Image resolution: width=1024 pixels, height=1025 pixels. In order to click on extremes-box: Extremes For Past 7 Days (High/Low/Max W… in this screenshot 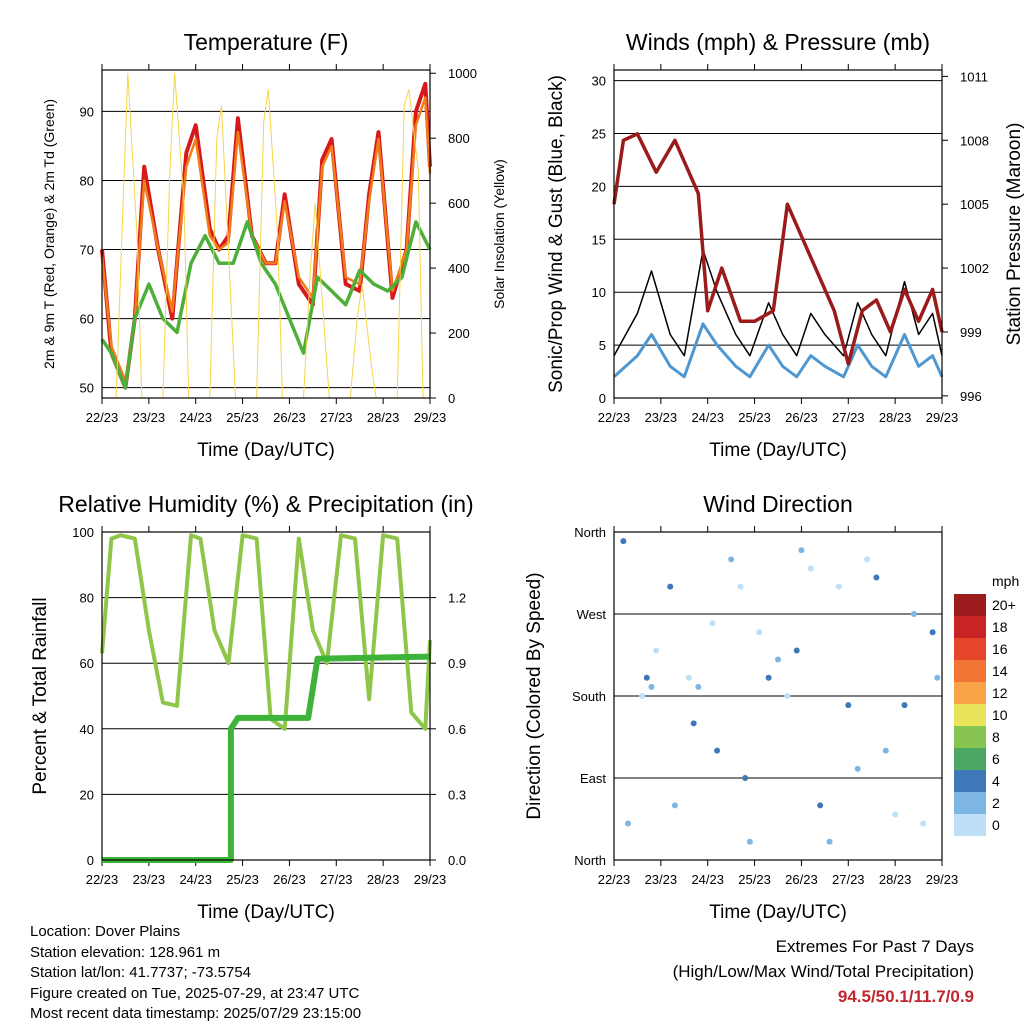, I will do `click(823, 971)`.